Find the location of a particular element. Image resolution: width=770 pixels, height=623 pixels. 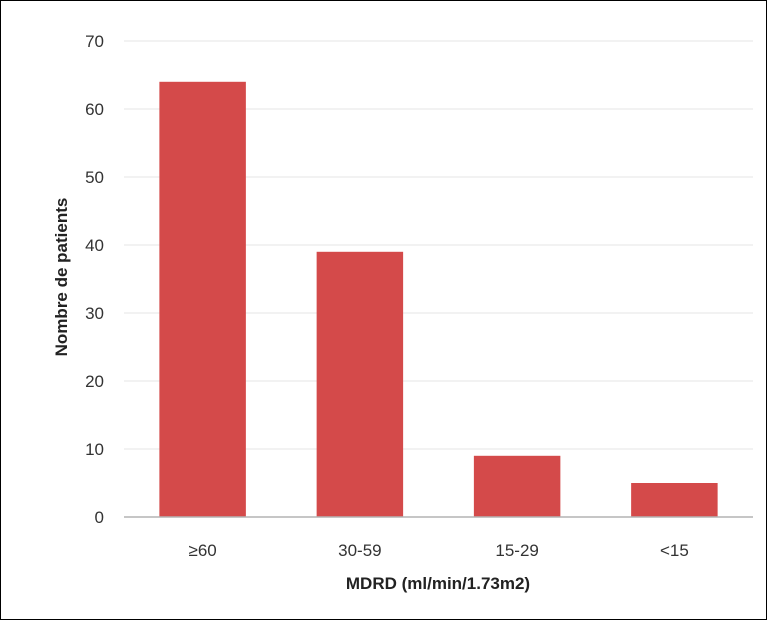

y-tick-labels: 0 10 20 30 40 50 60 70 is located at coordinates (94, 279).